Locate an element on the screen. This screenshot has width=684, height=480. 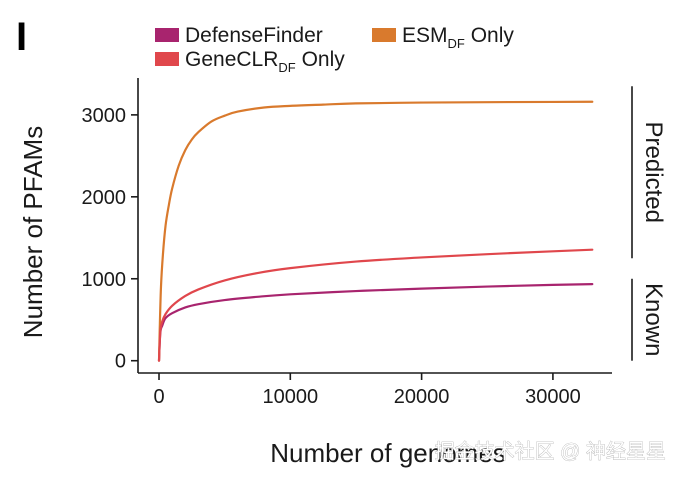
x-tick-label-20000: 20000 is located at coordinates (422, 397).